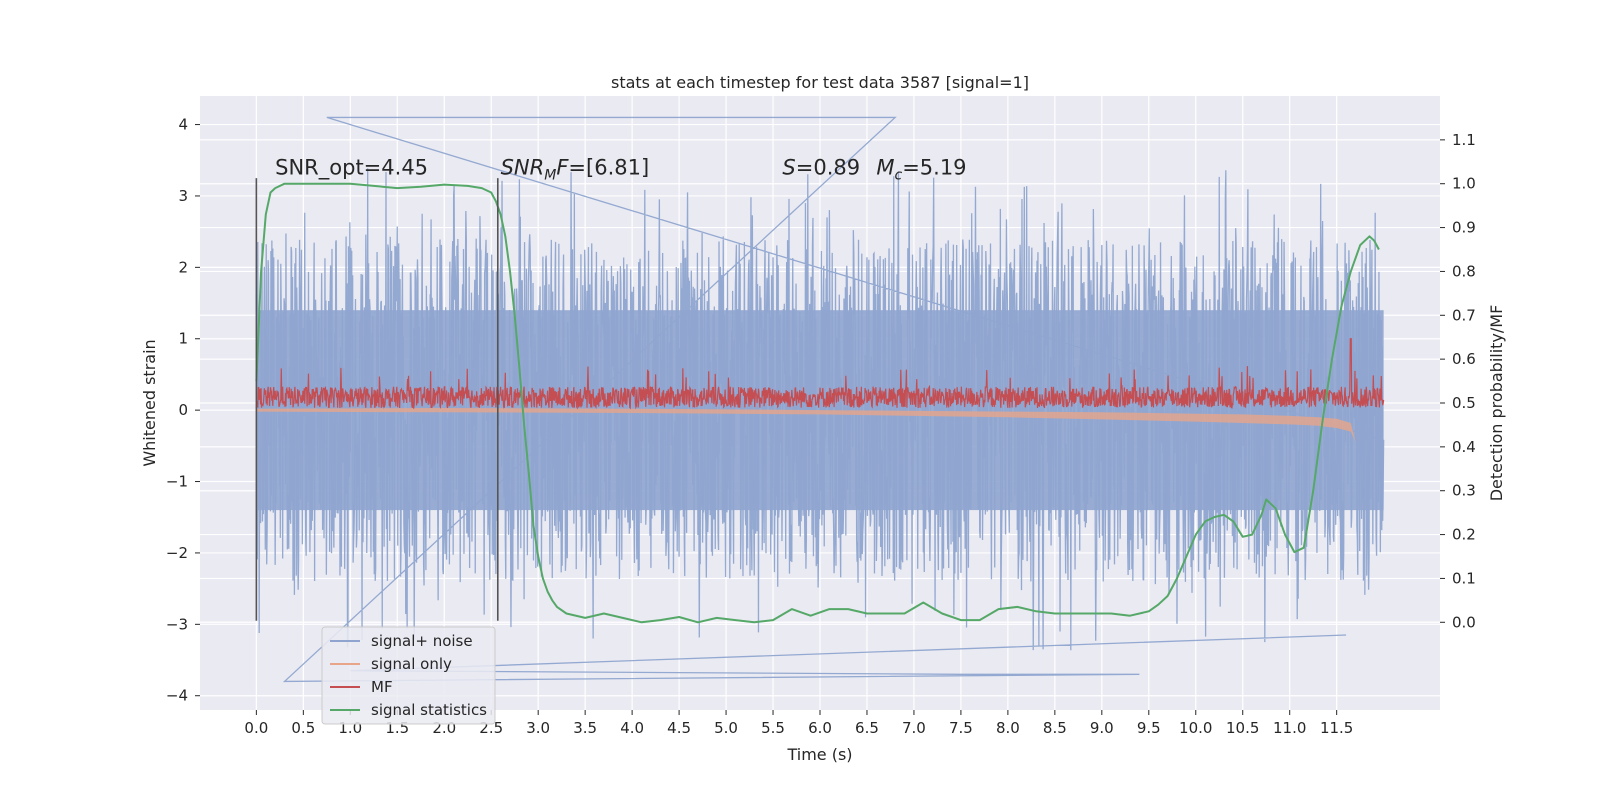 Image resolution: width=1600 pixels, height=800 pixels. Describe the element at coordinates (183, 410) in the screenshot. I see `y-left-tick-label: 0` at that location.